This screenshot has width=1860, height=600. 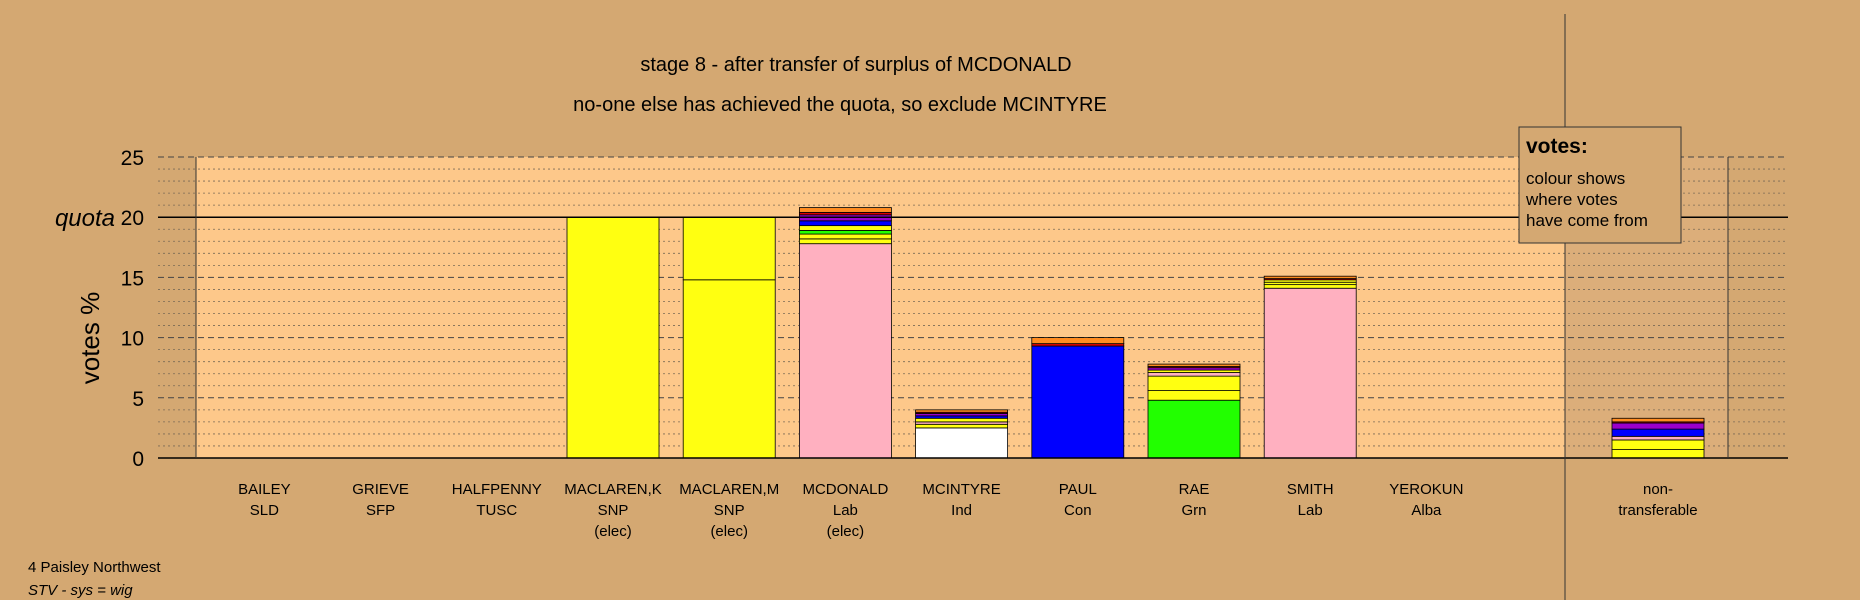 I want to click on legend-line: where votes, so click(x=1571, y=199).